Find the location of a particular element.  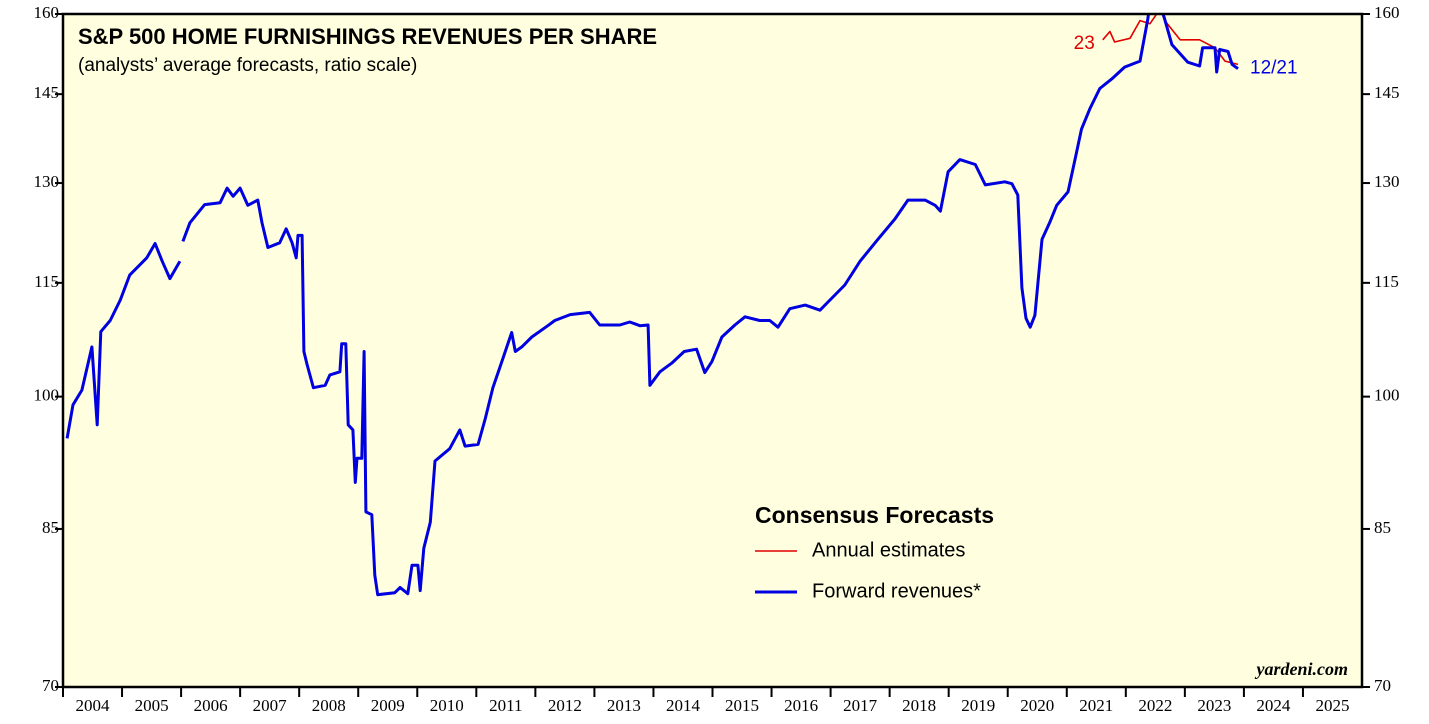

legend-label: Forward revenues* is located at coordinates (896, 591).